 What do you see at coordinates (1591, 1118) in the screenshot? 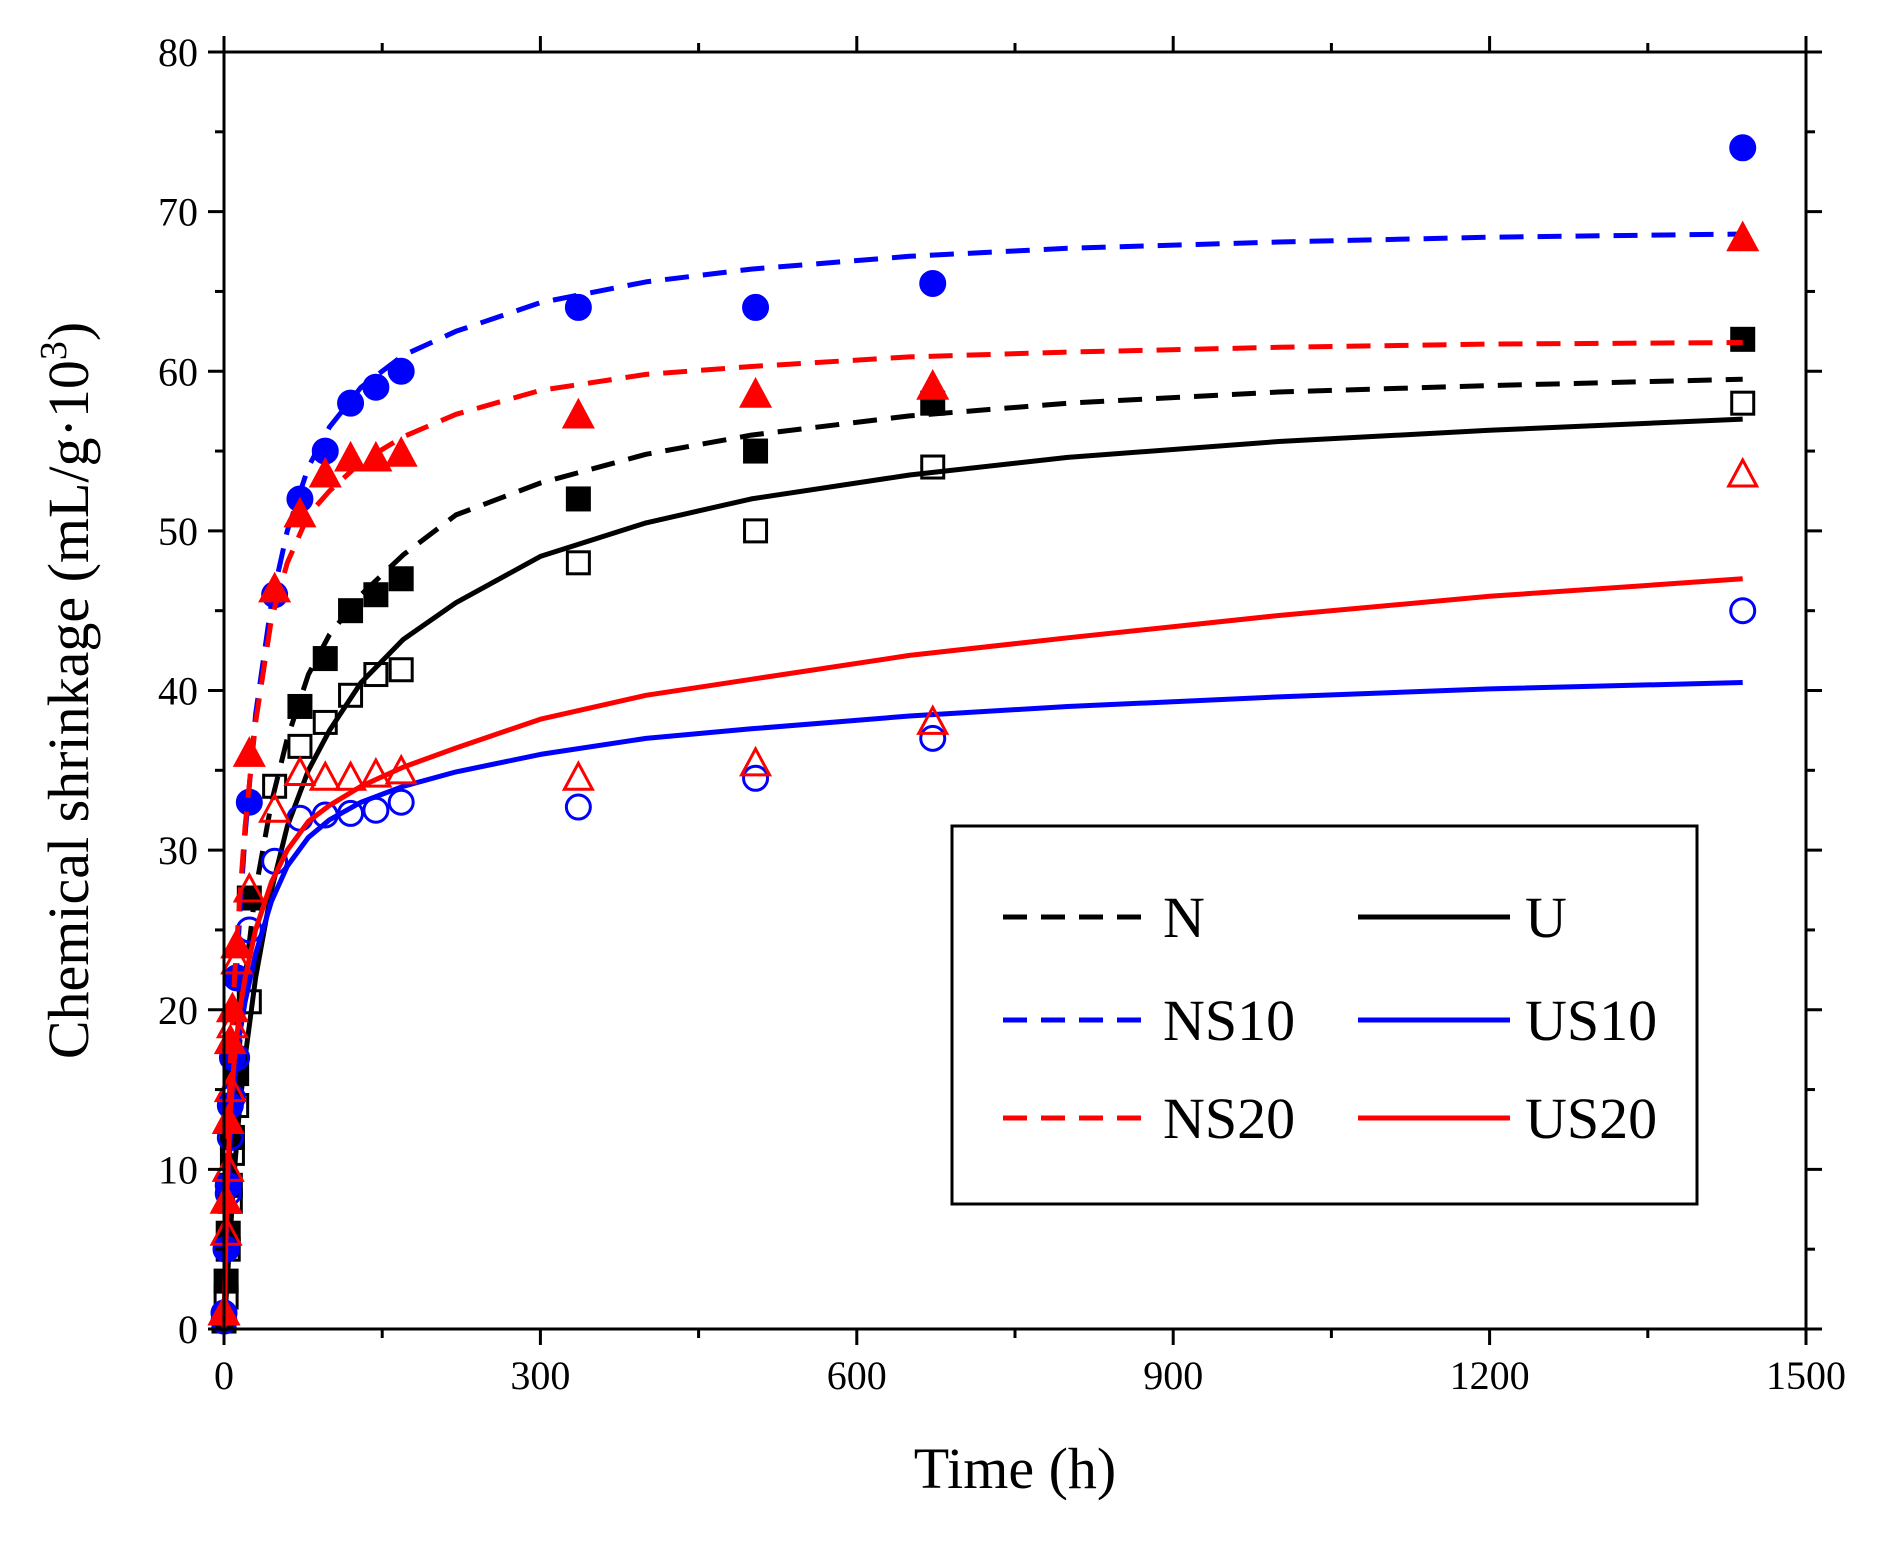
I see `legend-label-us20: US20` at bounding box center [1591, 1118].